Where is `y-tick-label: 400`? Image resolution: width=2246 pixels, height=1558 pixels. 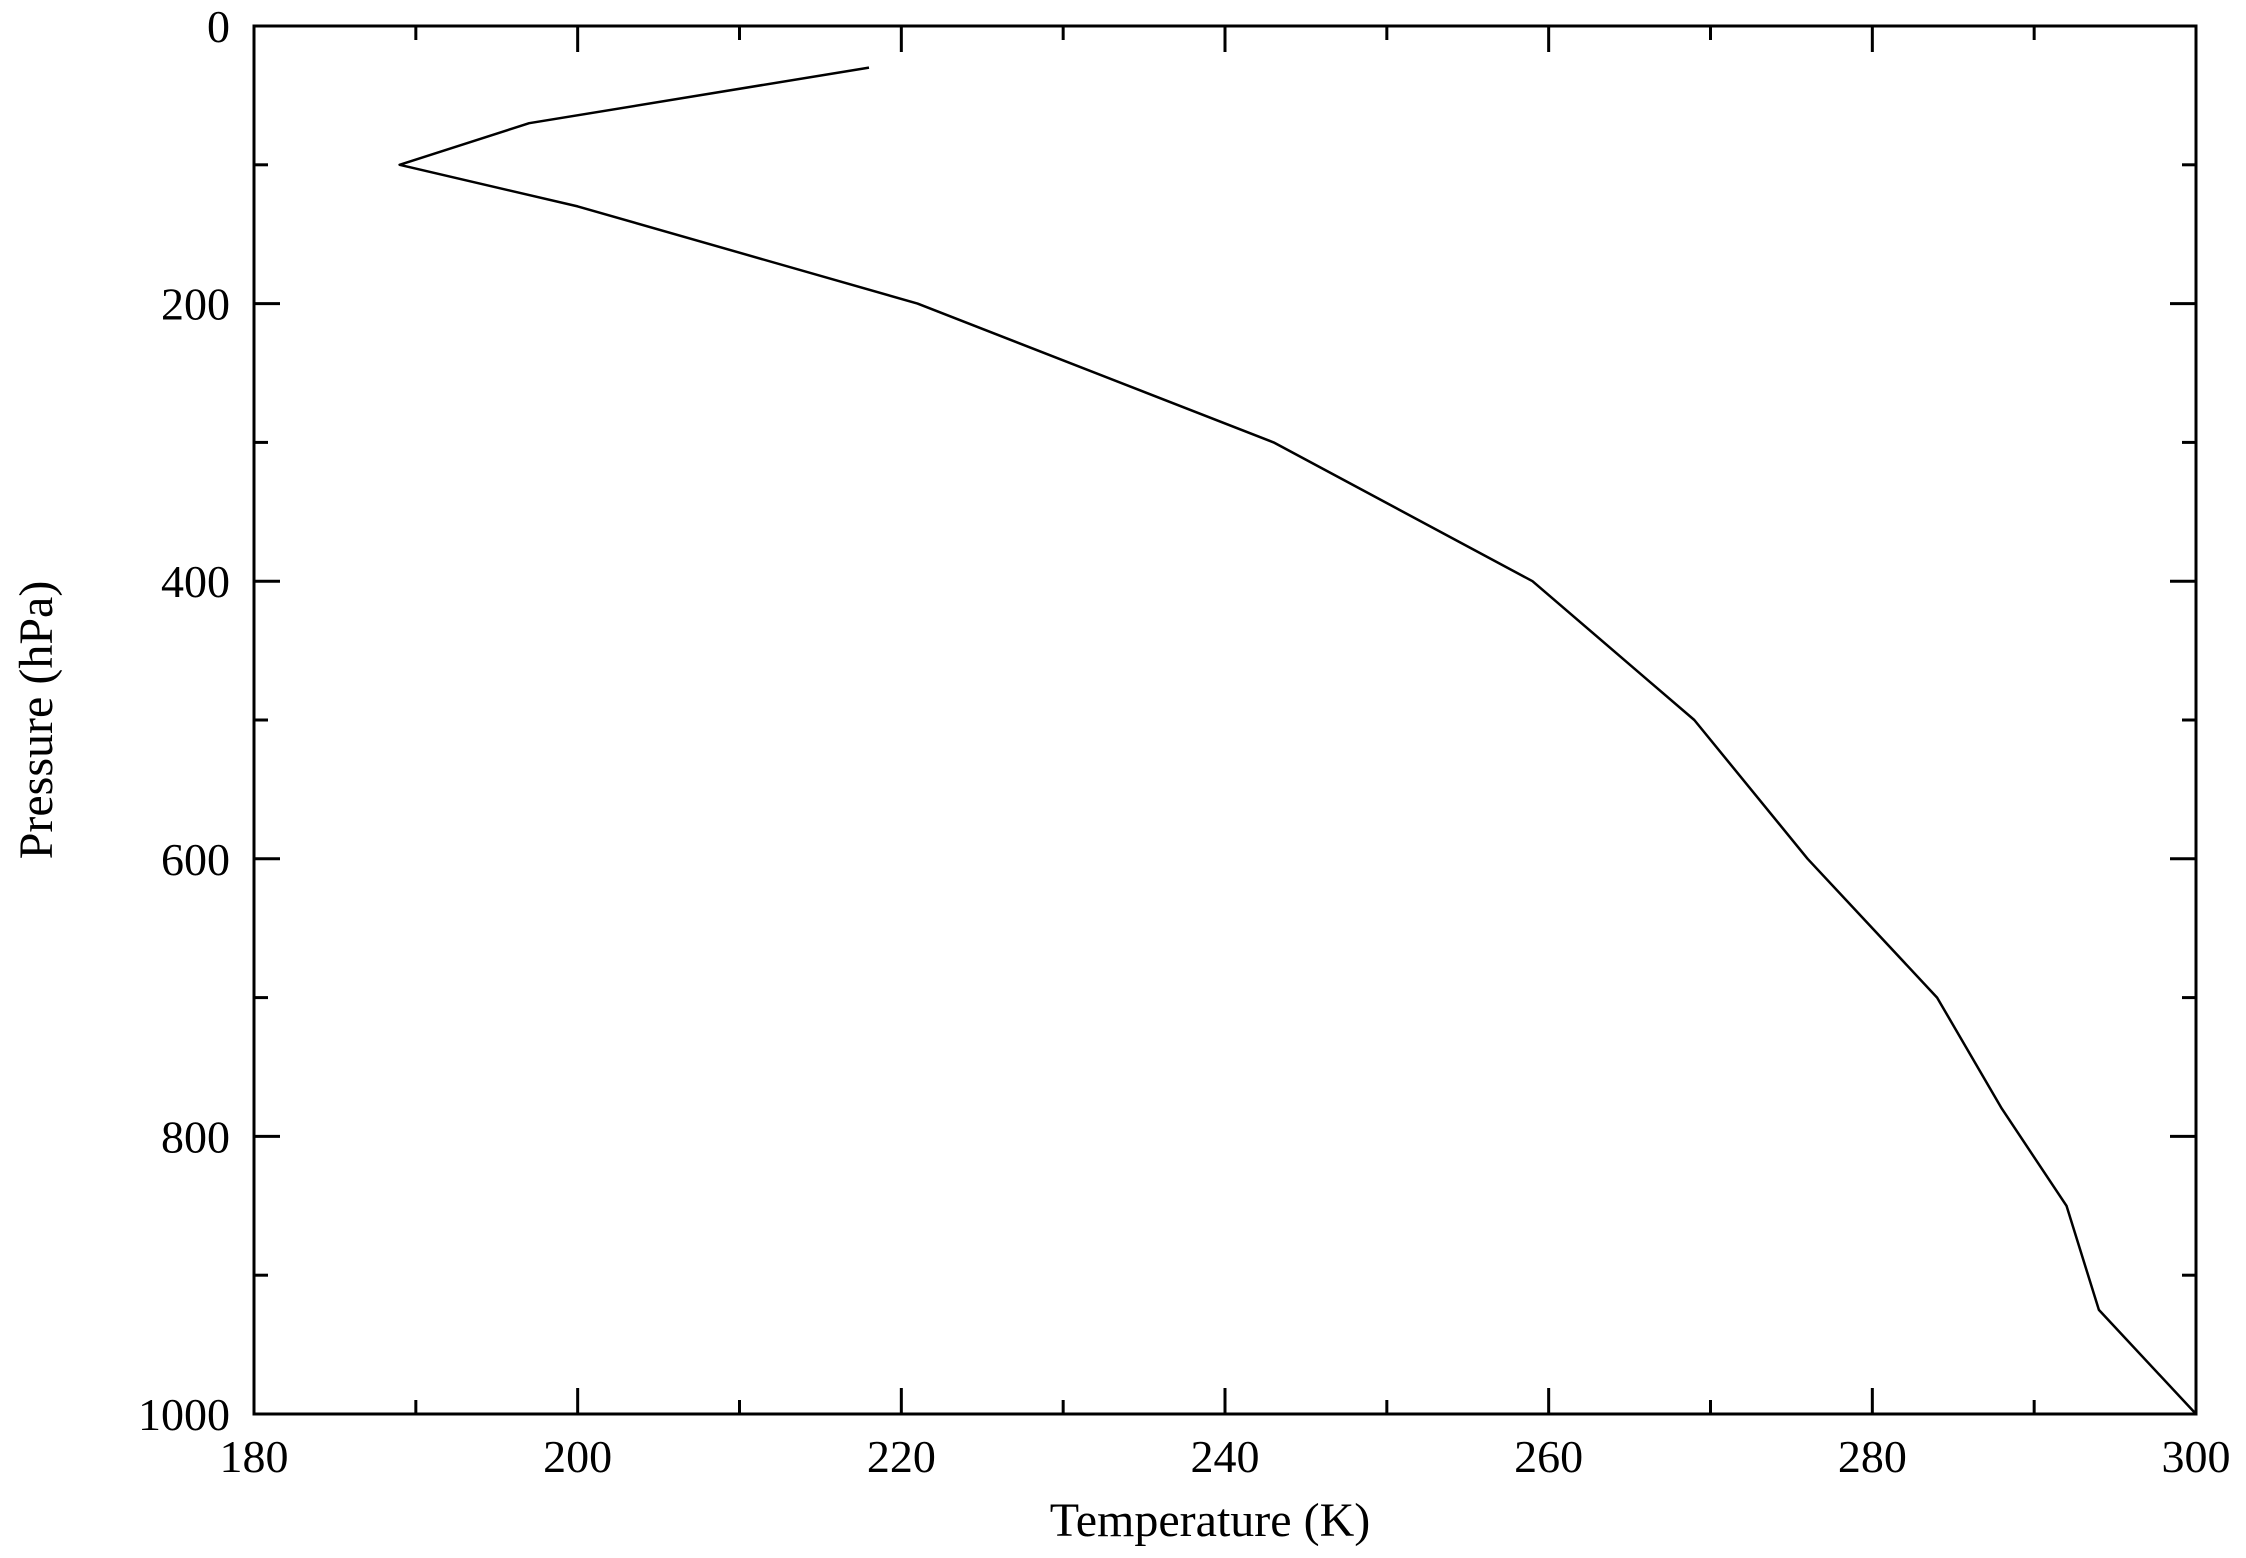 y-tick-label: 400 is located at coordinates (195, 581).